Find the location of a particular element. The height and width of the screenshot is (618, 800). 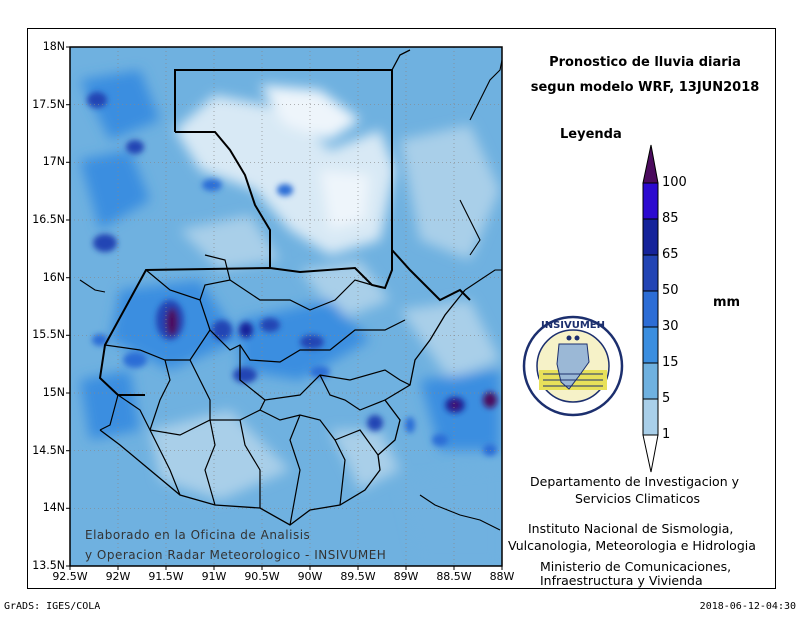

colorbar-label: 100 is located at coordinates (674, 182).